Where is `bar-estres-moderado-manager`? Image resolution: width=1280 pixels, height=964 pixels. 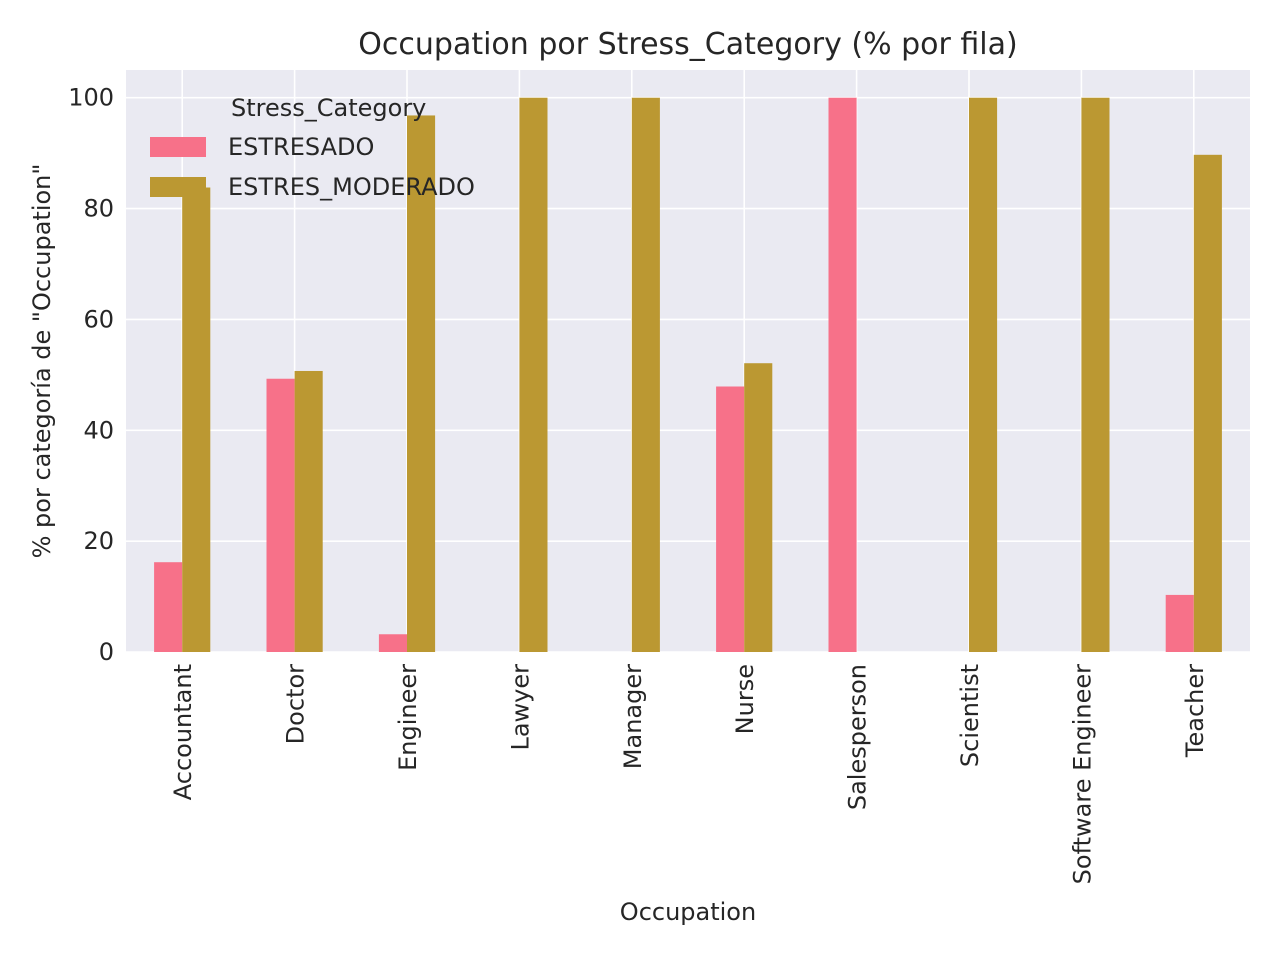 bar-estres-moderado-manager is located at coordinates (645, 374).